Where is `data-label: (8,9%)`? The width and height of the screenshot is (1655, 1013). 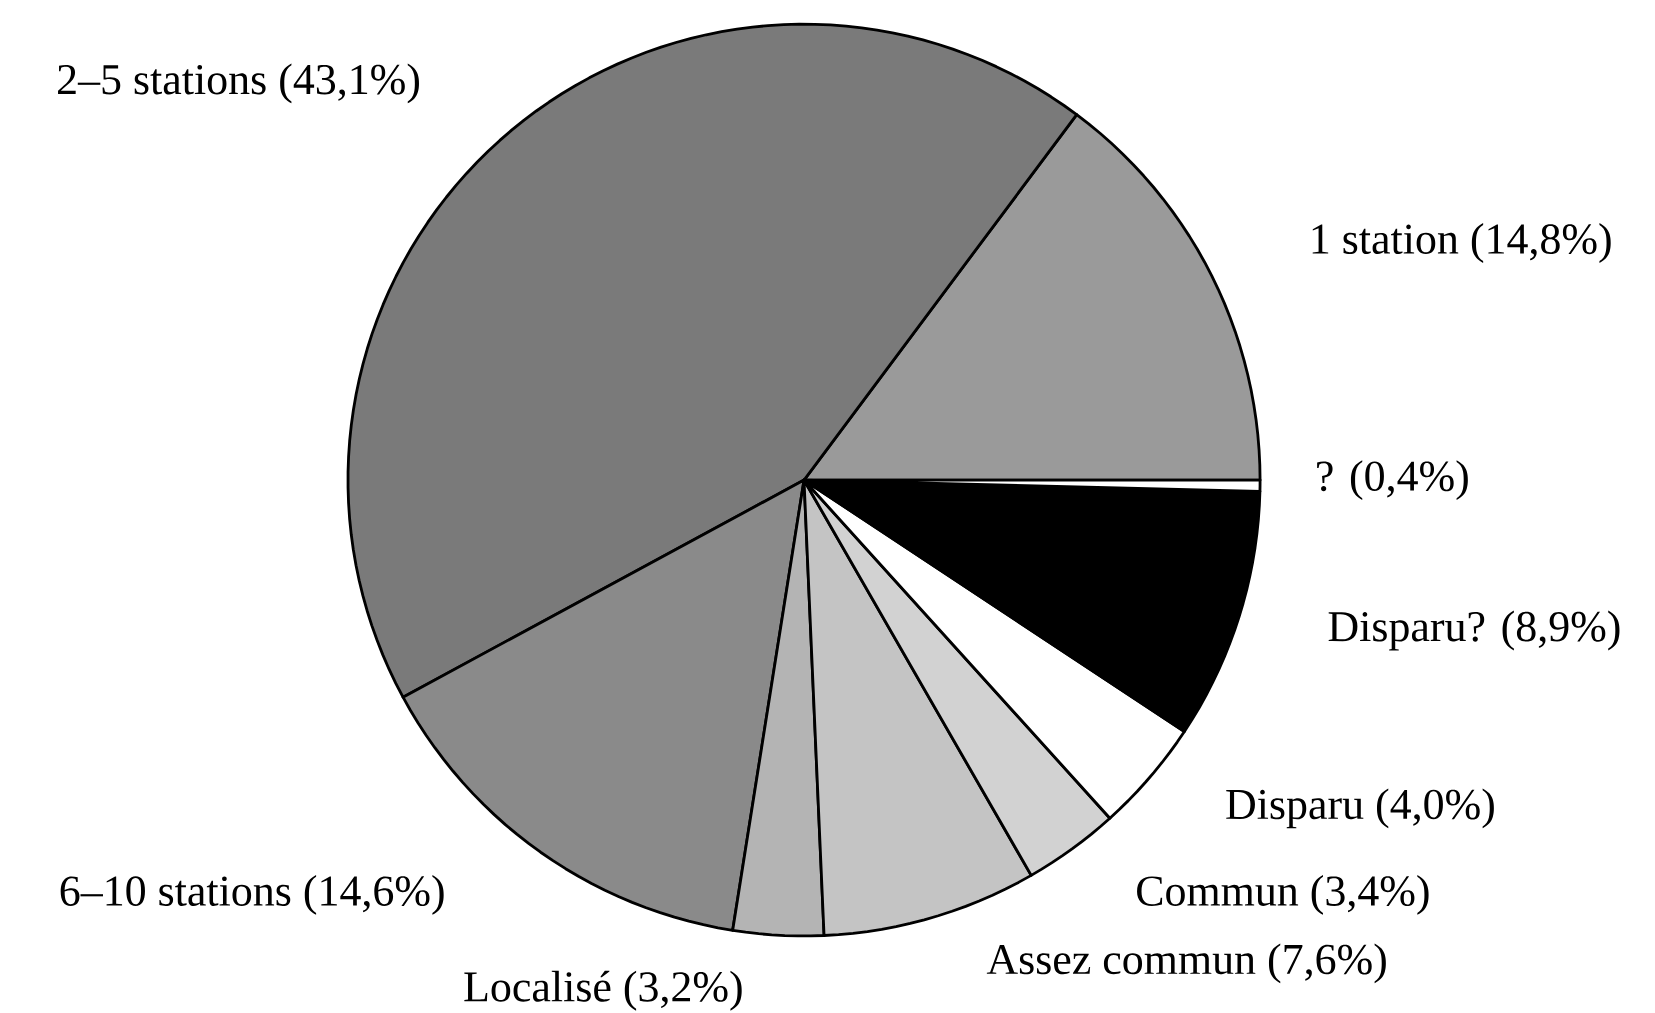
data-label: (8,9%) is located at coordinates (1561, 630).